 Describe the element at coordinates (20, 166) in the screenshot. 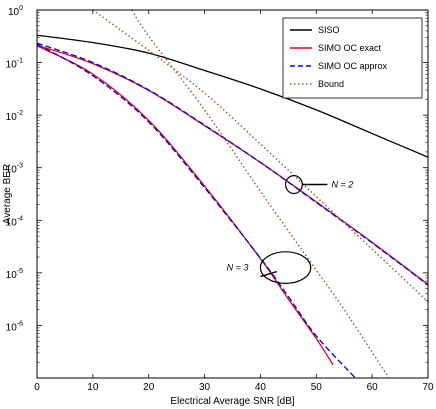

I see `y-tick-label-exponent: -3` at that location.